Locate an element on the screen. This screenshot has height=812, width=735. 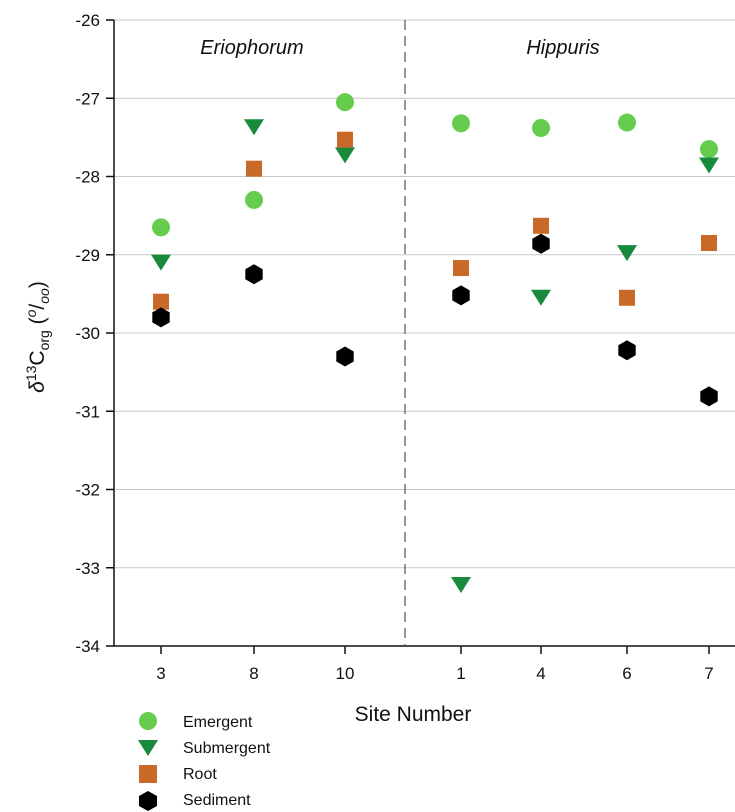
y-axis-title-sub: org is located at coordinates (44, 340).